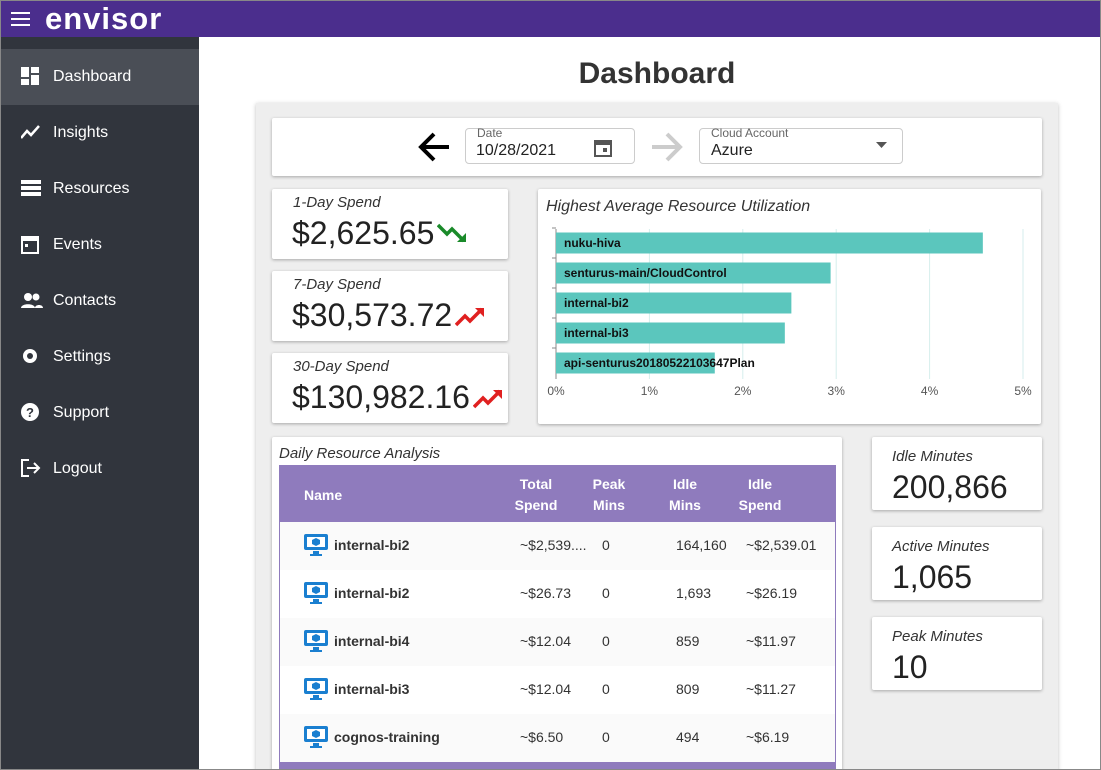 This screenshot has width=1101, height=770. What do you see at coordinates (950, 487) in the screenshot?
I see `stat-value: 200,866` at bounding box center [950, 487].